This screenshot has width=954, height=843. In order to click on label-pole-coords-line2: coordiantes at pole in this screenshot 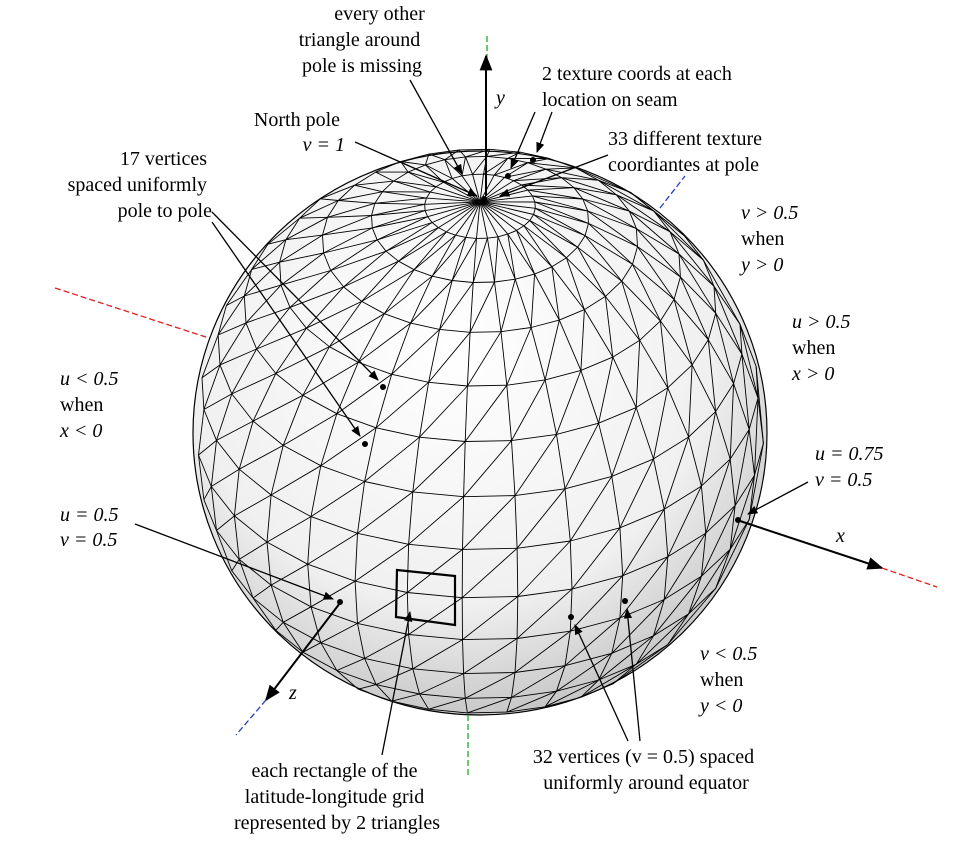, I will do `click(683, 165)`.